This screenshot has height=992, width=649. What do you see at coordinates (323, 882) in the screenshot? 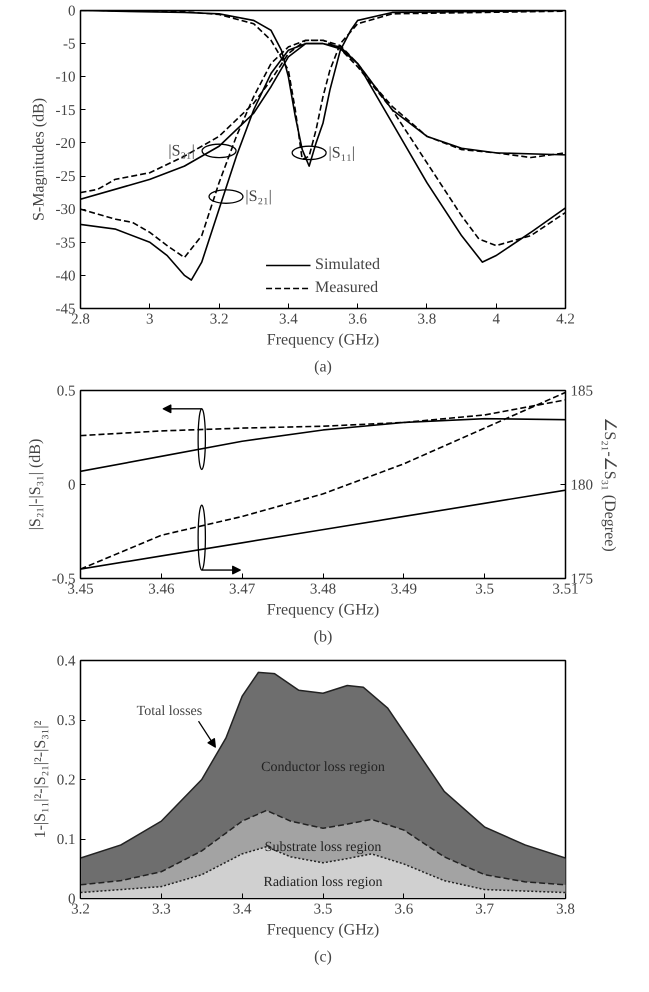
I see `annotation: Radiation loss region` at bounding box center [323, 882].